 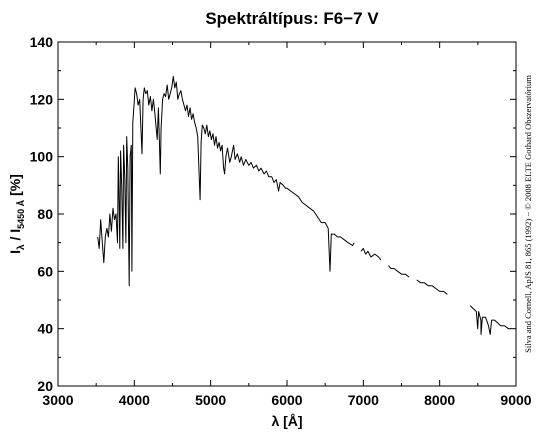 What do you see at coordinates (286, 400) in the screenshot?
I see `x-tick-label: 6000` at bounding box center [286, 400].